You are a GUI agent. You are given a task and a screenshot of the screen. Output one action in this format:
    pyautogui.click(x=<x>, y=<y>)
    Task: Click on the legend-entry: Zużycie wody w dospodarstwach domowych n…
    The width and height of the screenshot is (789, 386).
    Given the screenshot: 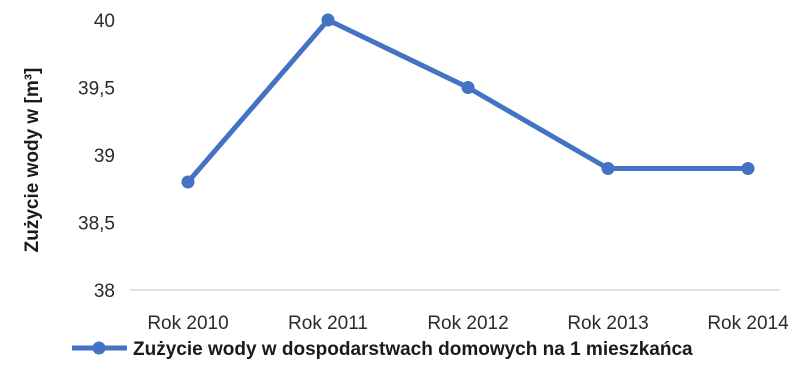 What is the action you would take?
    pyautogui.click(x=413, y=349)
    